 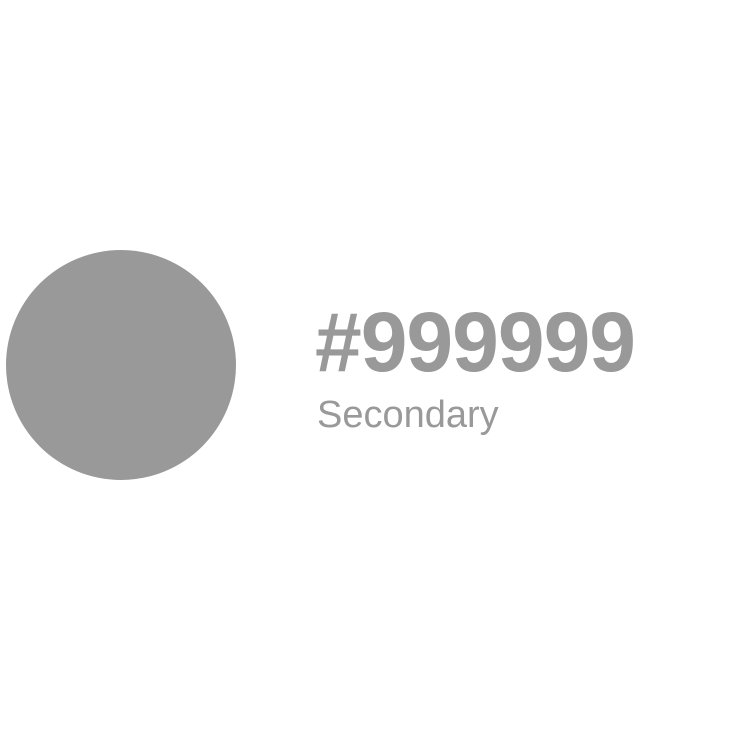 I want to click on hex-code-label: #999999, so click(x=475, y=342).